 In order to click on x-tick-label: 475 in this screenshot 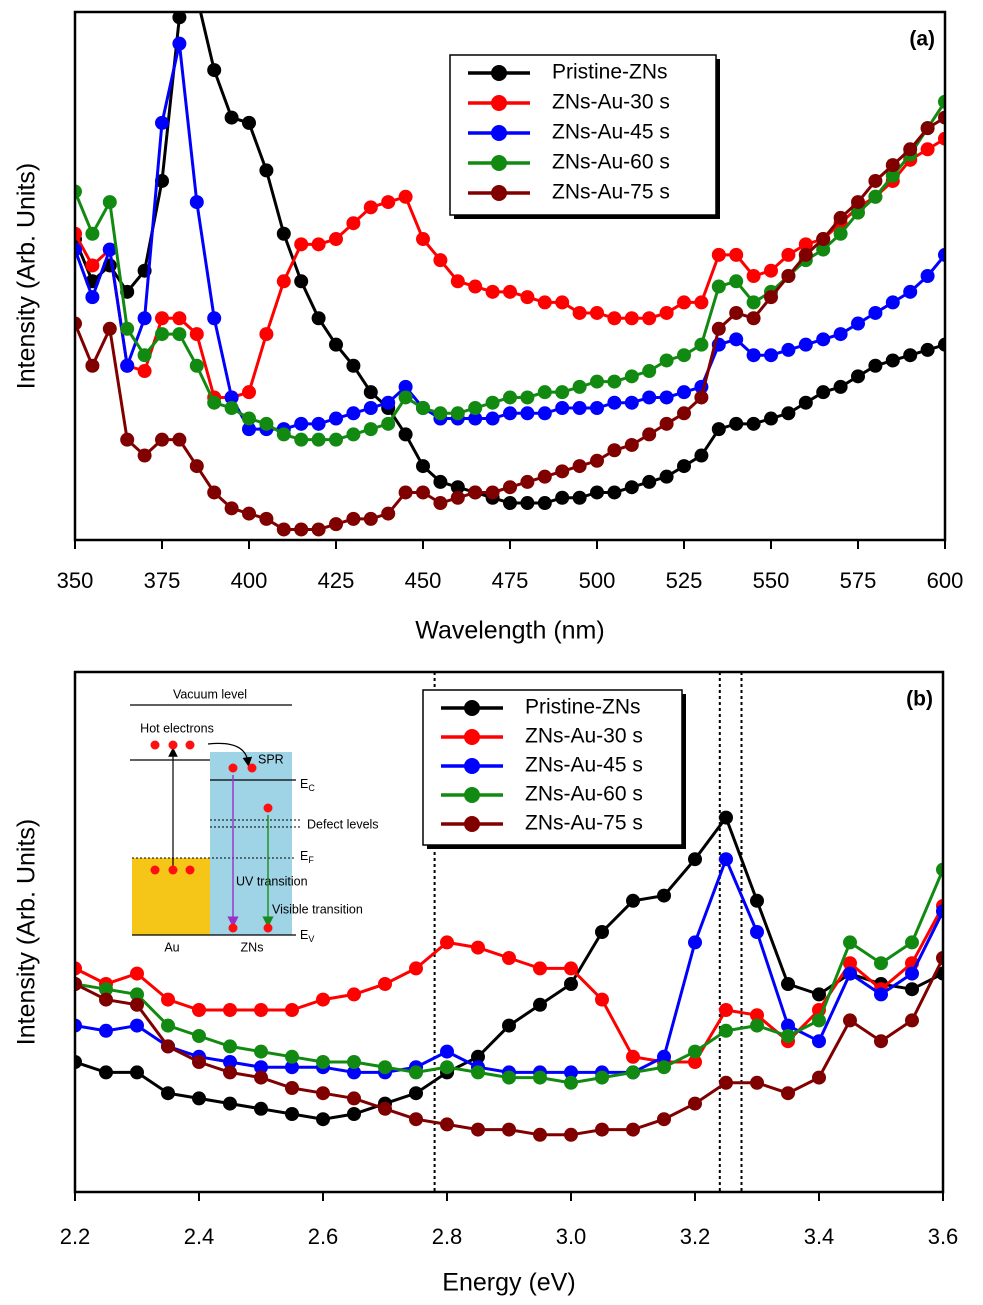, I will do `click(510, 580)`.